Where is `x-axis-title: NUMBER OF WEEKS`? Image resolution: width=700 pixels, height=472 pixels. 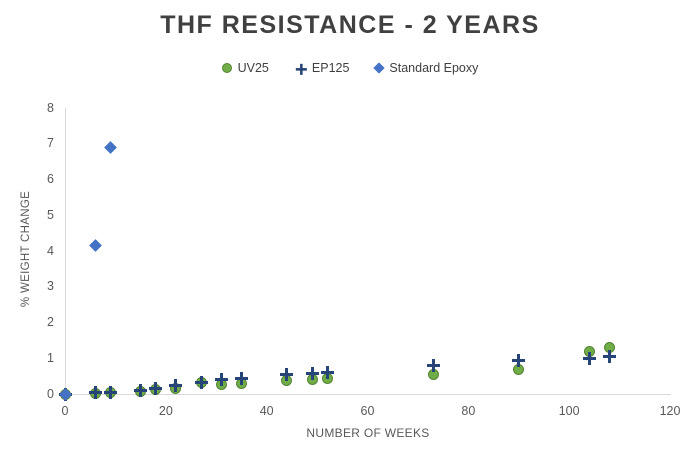
x-axis-title: NUMBER OF WEEKS is located at coordinates (368, 433).